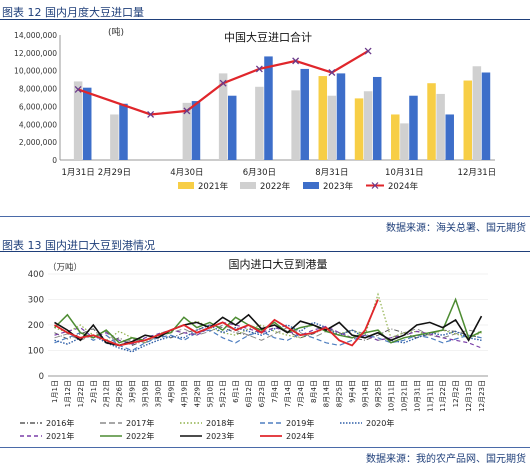 The width and height of the screenshot is (530, 465). I want to click on chart1-ytick-label: 0, so click(54, 160).